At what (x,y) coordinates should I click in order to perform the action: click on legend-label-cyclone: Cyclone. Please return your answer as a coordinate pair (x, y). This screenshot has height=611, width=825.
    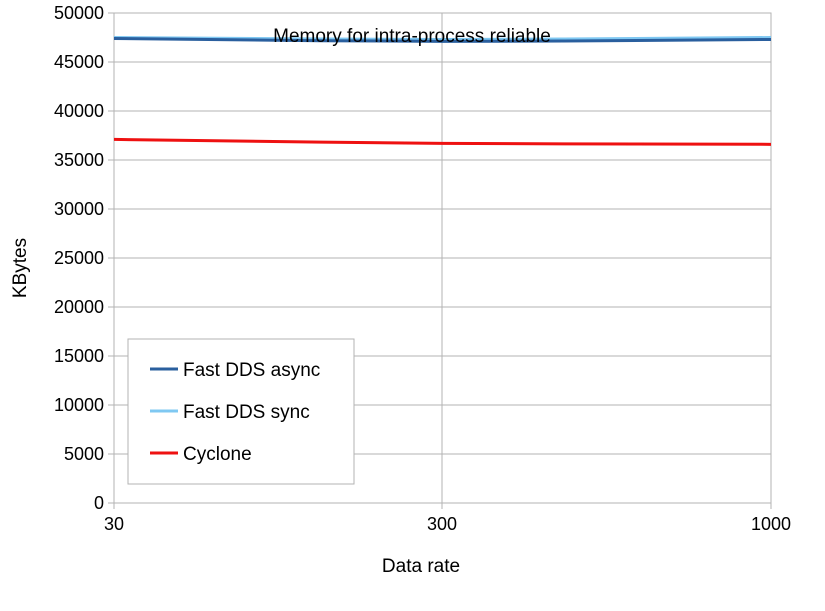
    Looking at the image, I should click on (217, 454).